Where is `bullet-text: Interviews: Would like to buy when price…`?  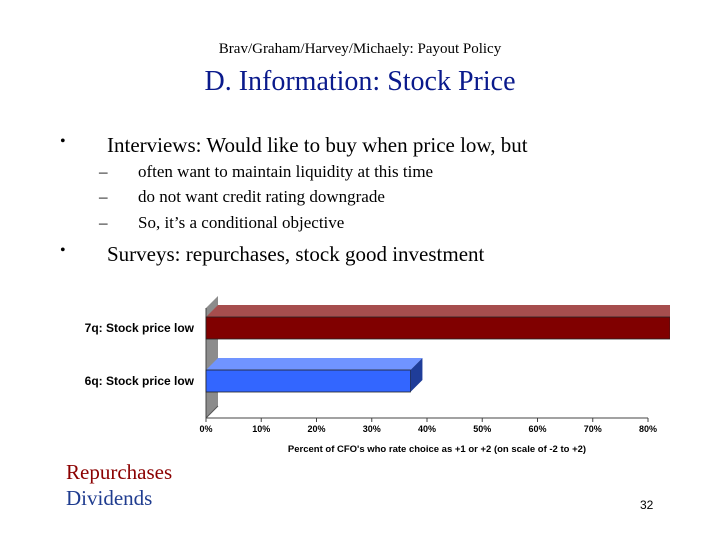
bullet-text: Interviews: Would like to buy when price… is located at coordinates (317, 145).